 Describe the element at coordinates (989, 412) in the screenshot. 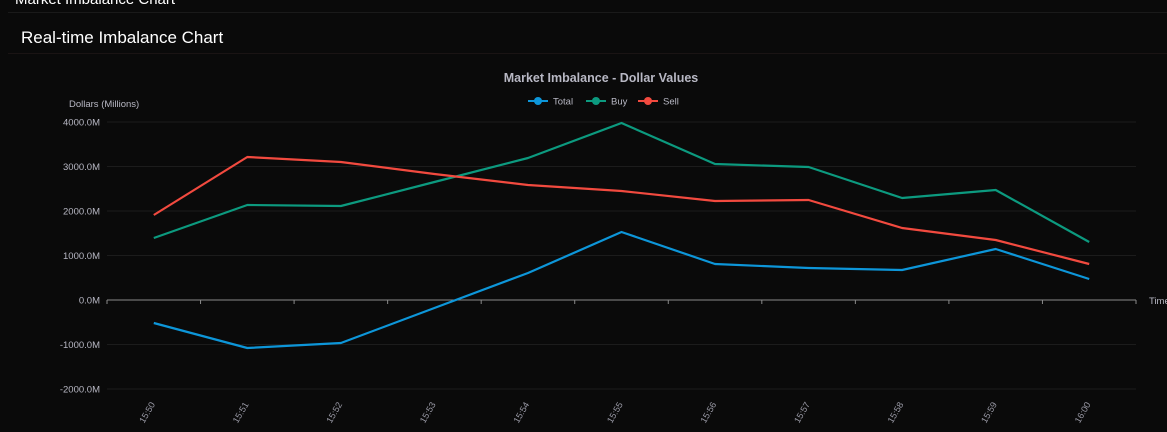

I see `x-tick-label: 15:59` at that location.